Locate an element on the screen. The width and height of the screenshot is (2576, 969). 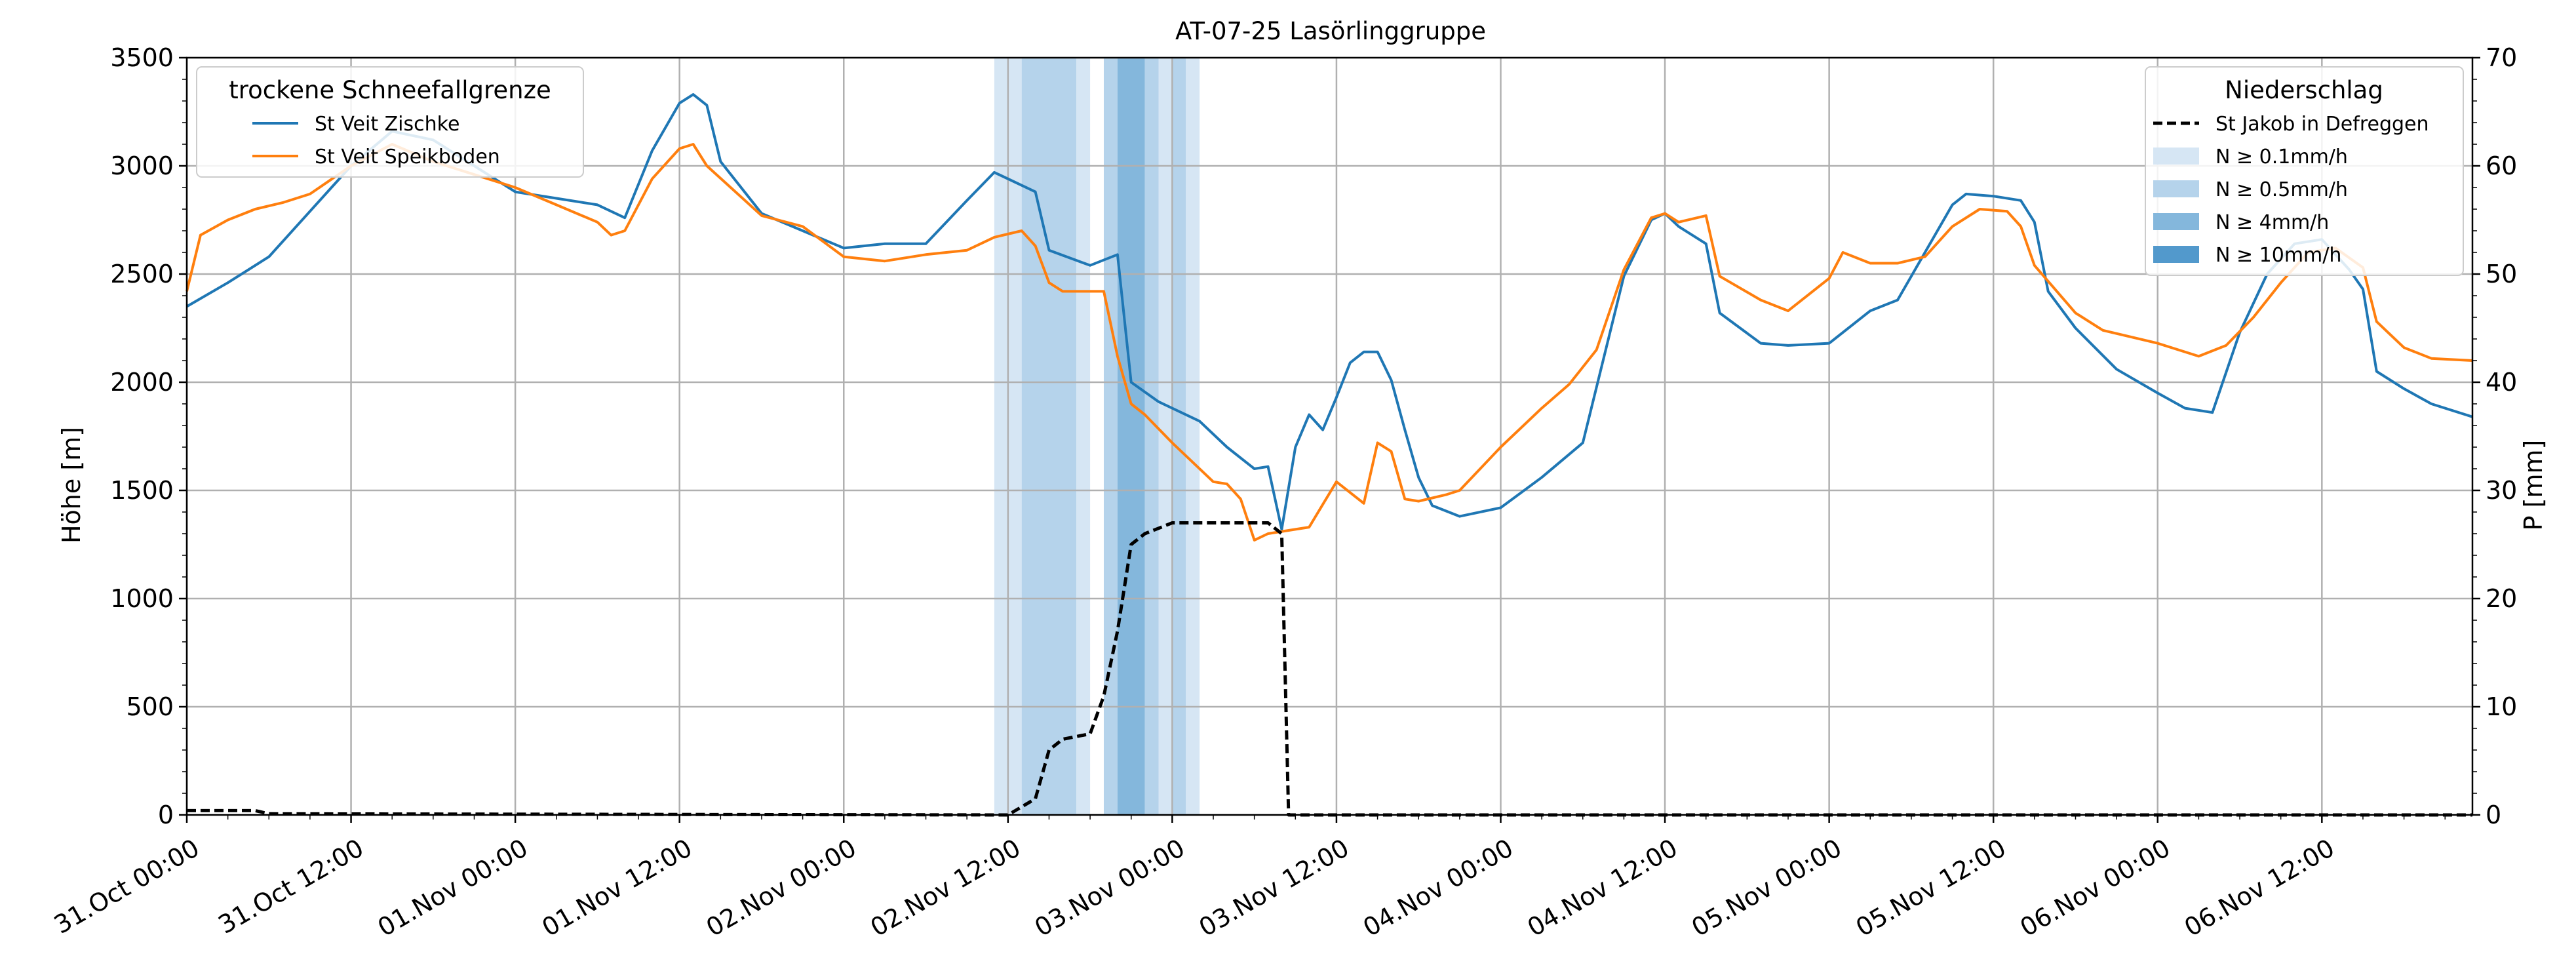
legend-precip-box is located at coordinates (2304, 171).